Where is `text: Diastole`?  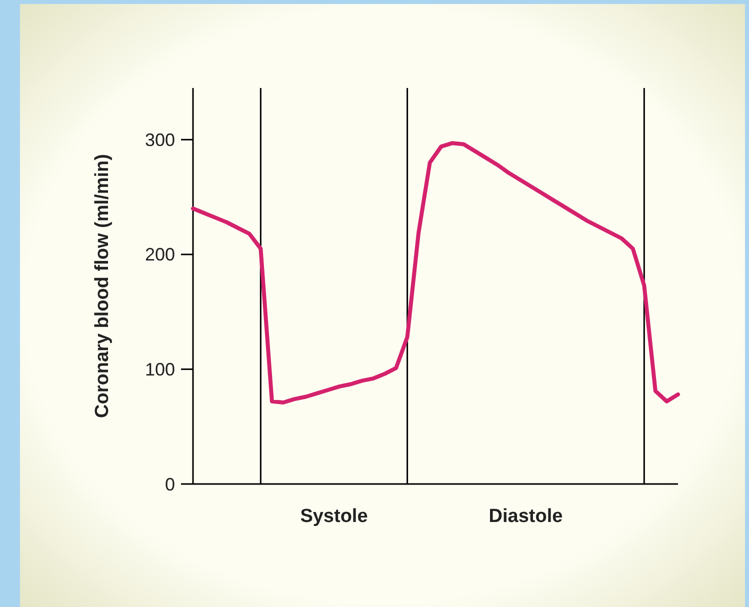 text: Diastole is located at coordinates (525, 516).